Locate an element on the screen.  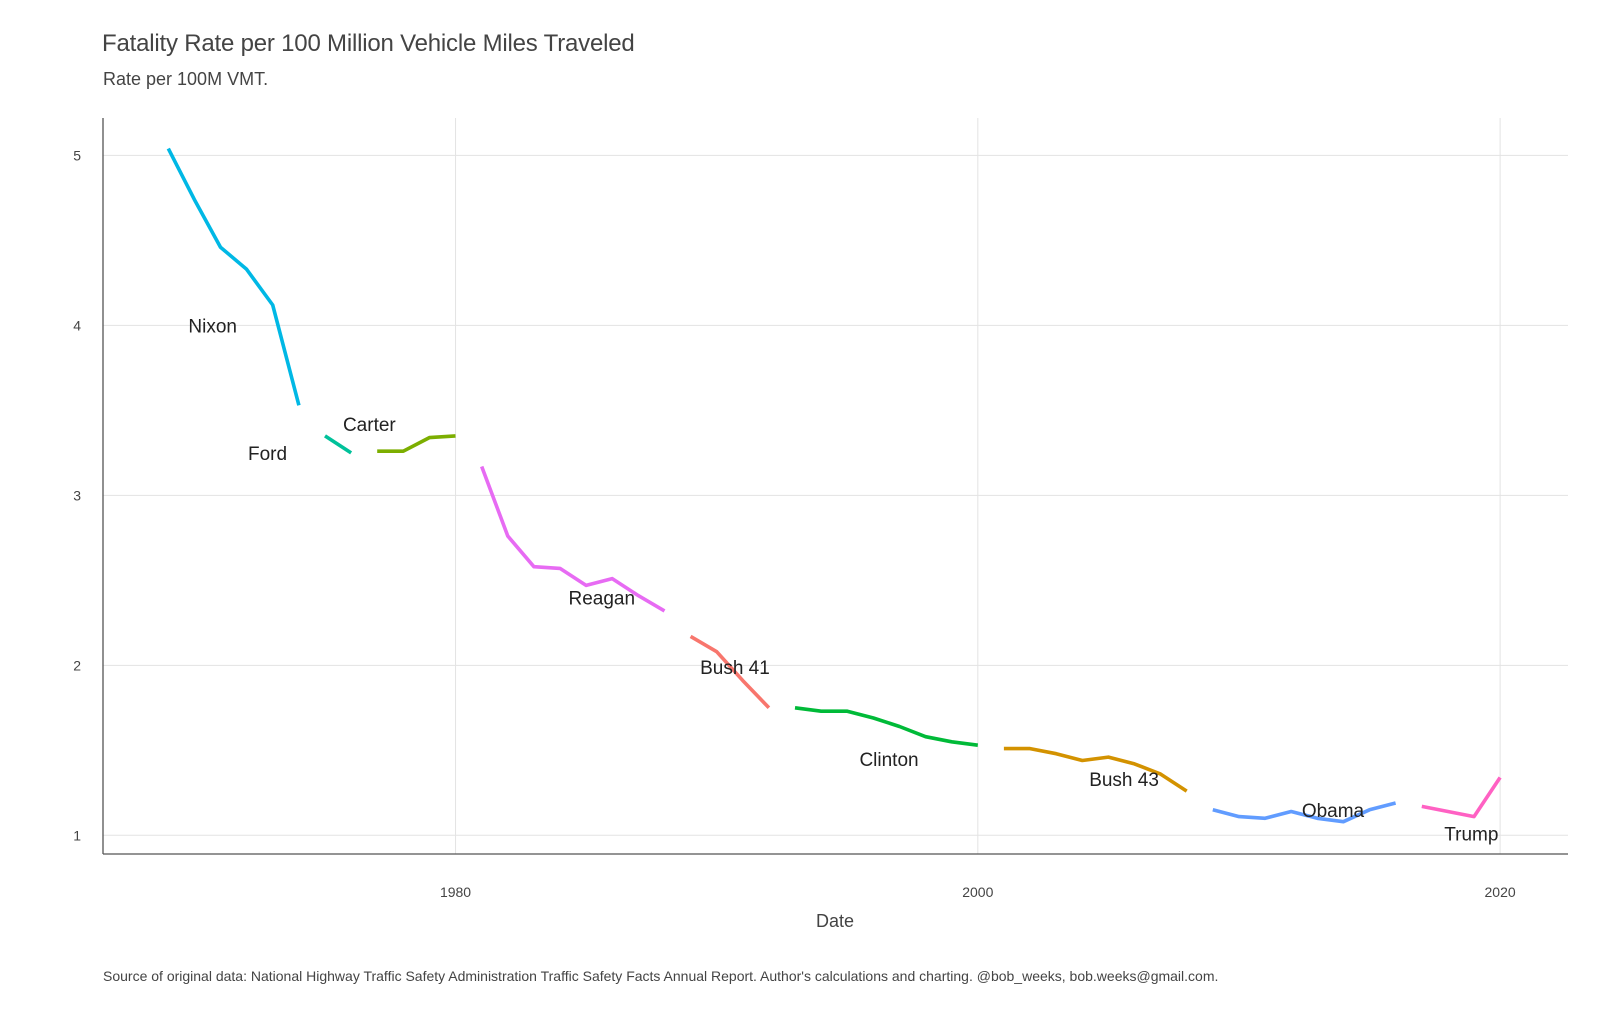
series-label-ford: Ford is located at coordinates (267, 454).